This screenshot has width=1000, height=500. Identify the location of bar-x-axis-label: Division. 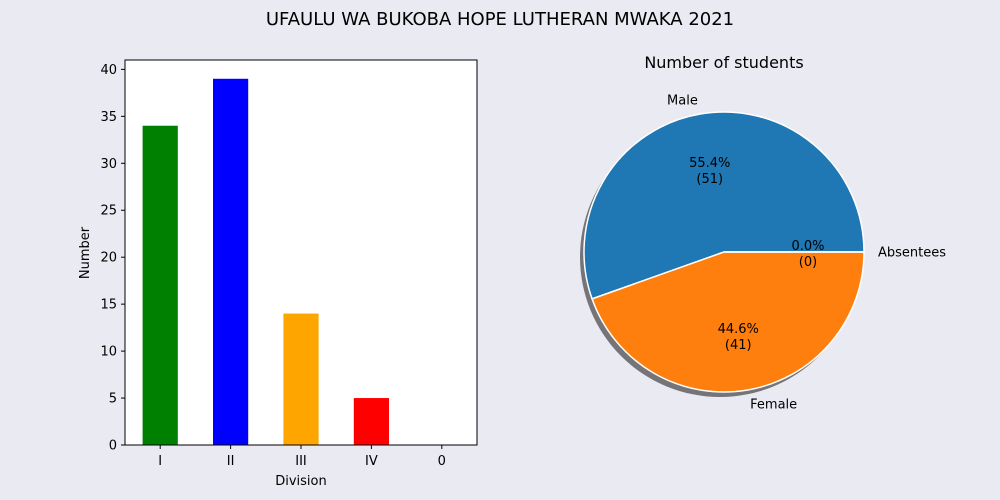
(301, 481).